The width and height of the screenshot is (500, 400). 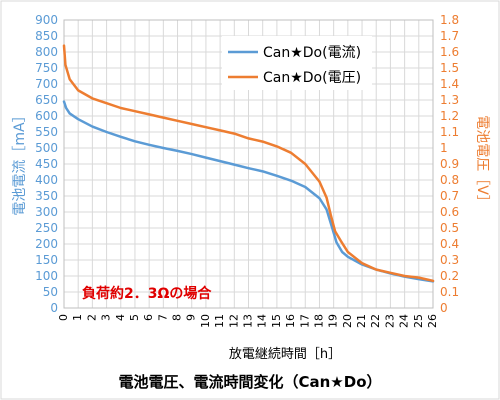 I want to click on y-right-tick-label: 0.2, so click(x=449, y=276).